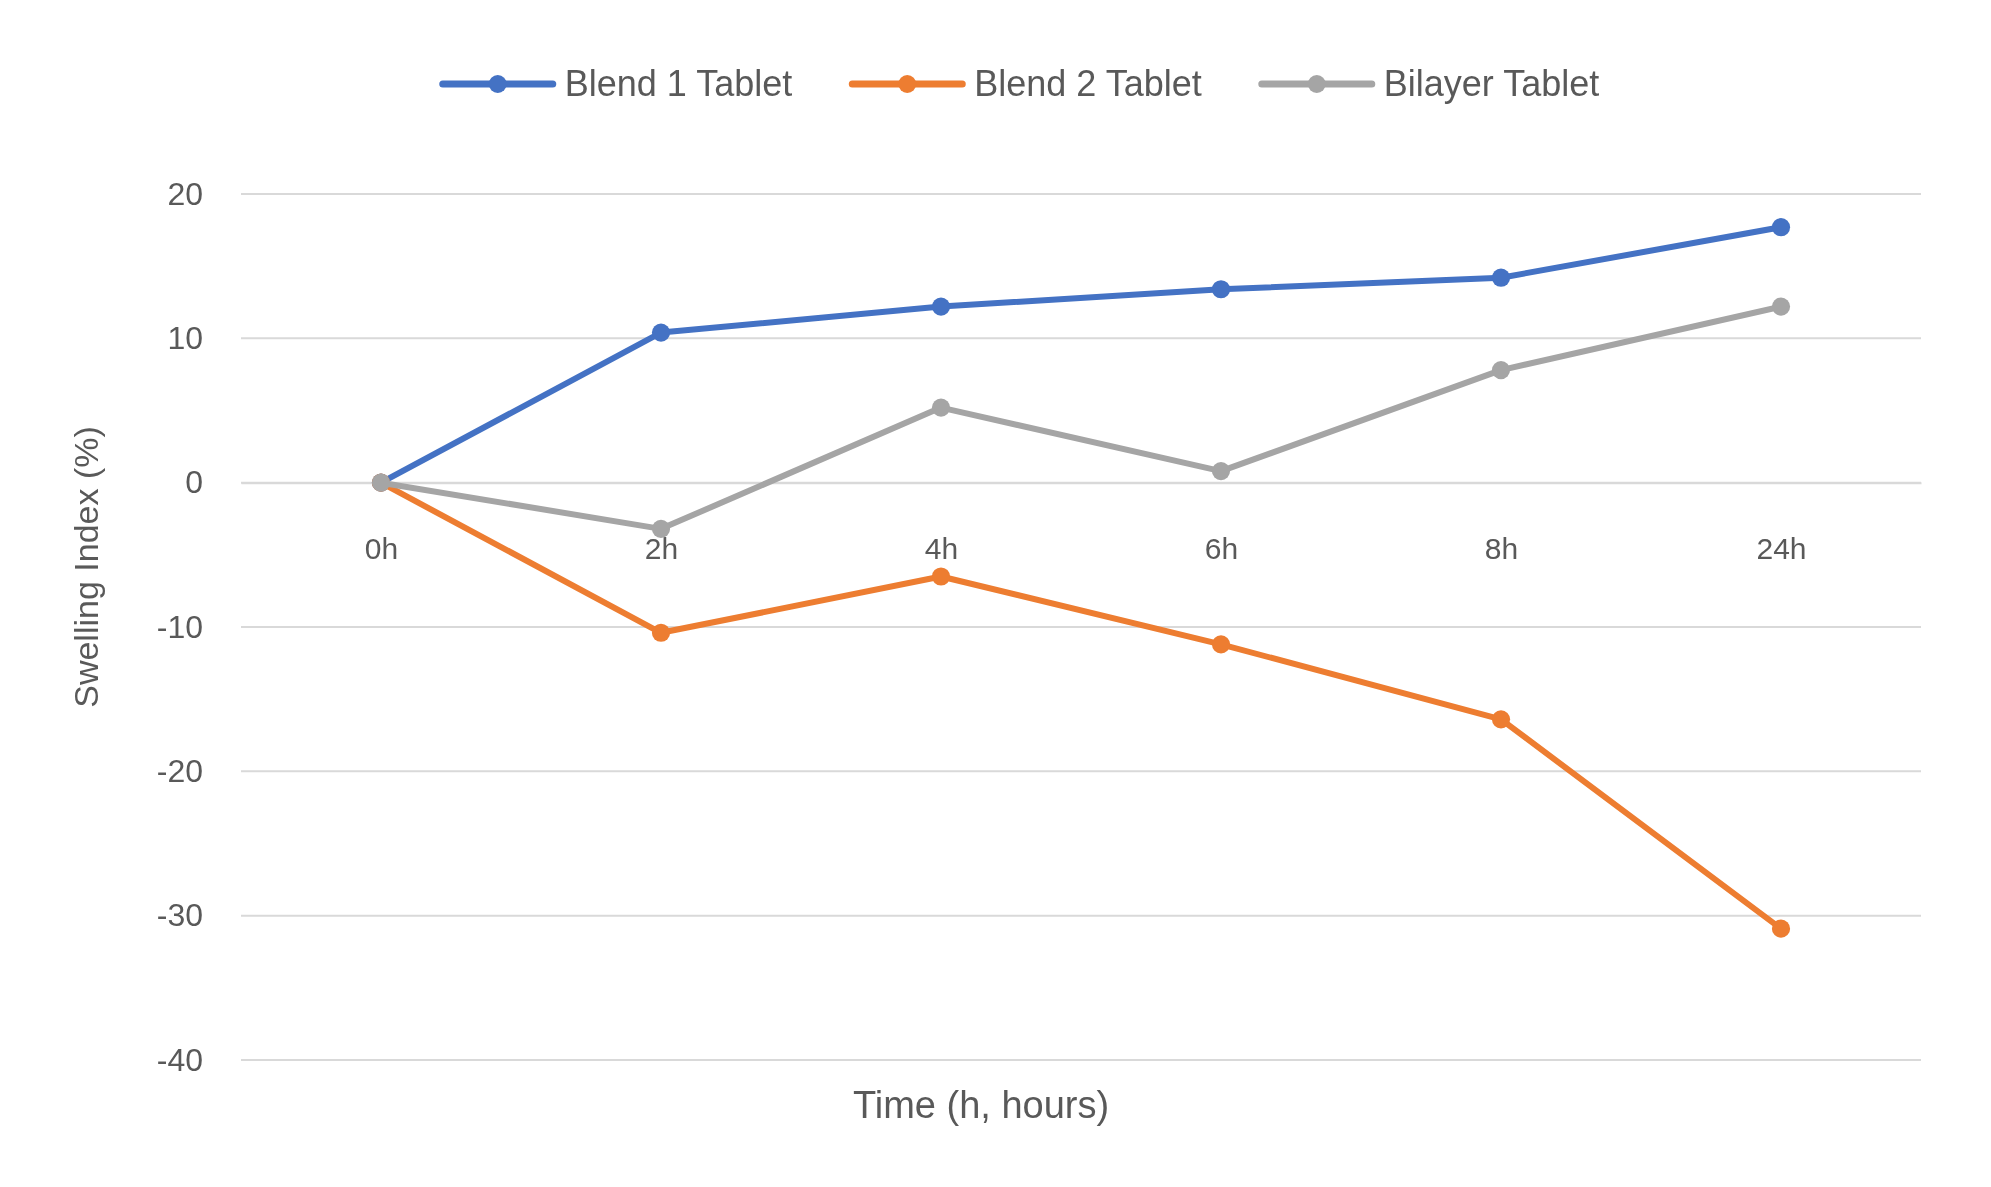 Image resolution: width=1991 pixels, height=1187 pixels. I want to click on x-tick-label: 8h, so click(1501, 548).